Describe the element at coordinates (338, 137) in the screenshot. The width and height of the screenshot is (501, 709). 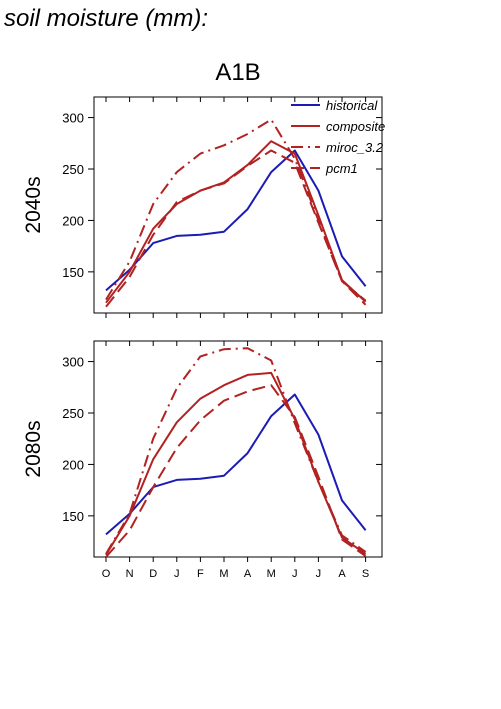
I see `legend: historical composite miroc_3.2 pcm1` at that location.